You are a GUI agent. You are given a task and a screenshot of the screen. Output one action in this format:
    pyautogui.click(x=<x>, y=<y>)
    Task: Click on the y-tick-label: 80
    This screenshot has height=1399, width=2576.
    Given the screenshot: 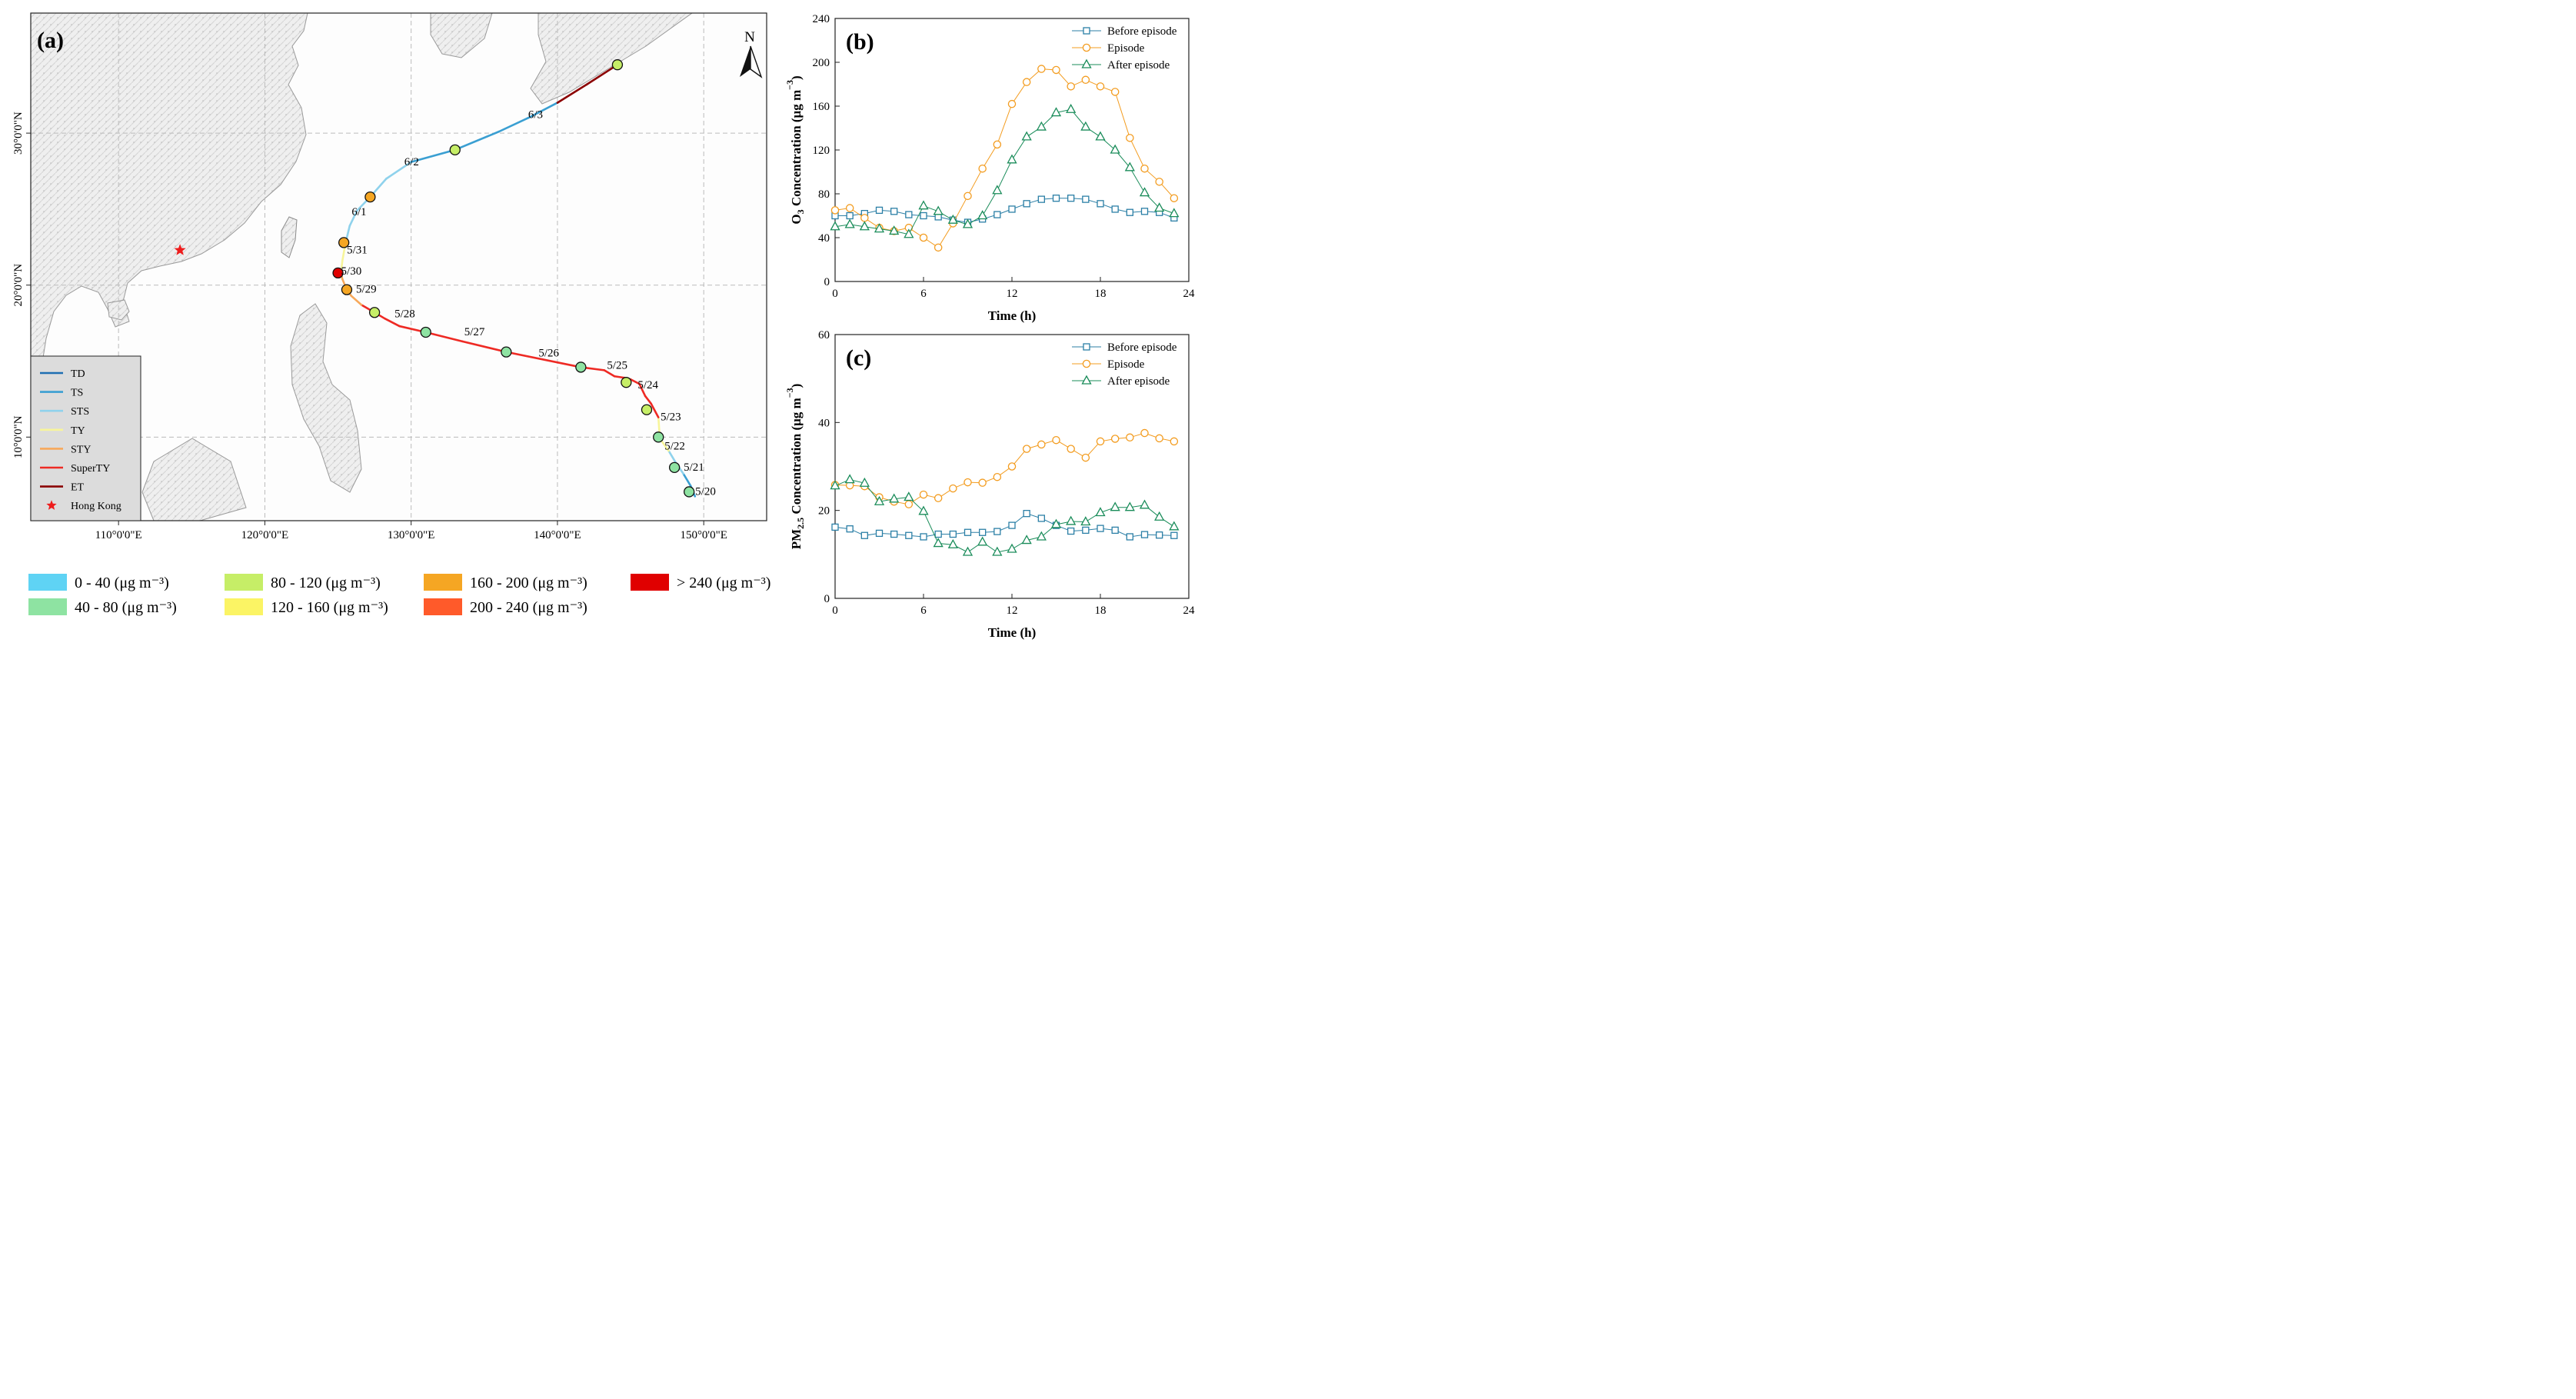 What is the action you would take?
    pyautogui.click(x=824, y=194)
    